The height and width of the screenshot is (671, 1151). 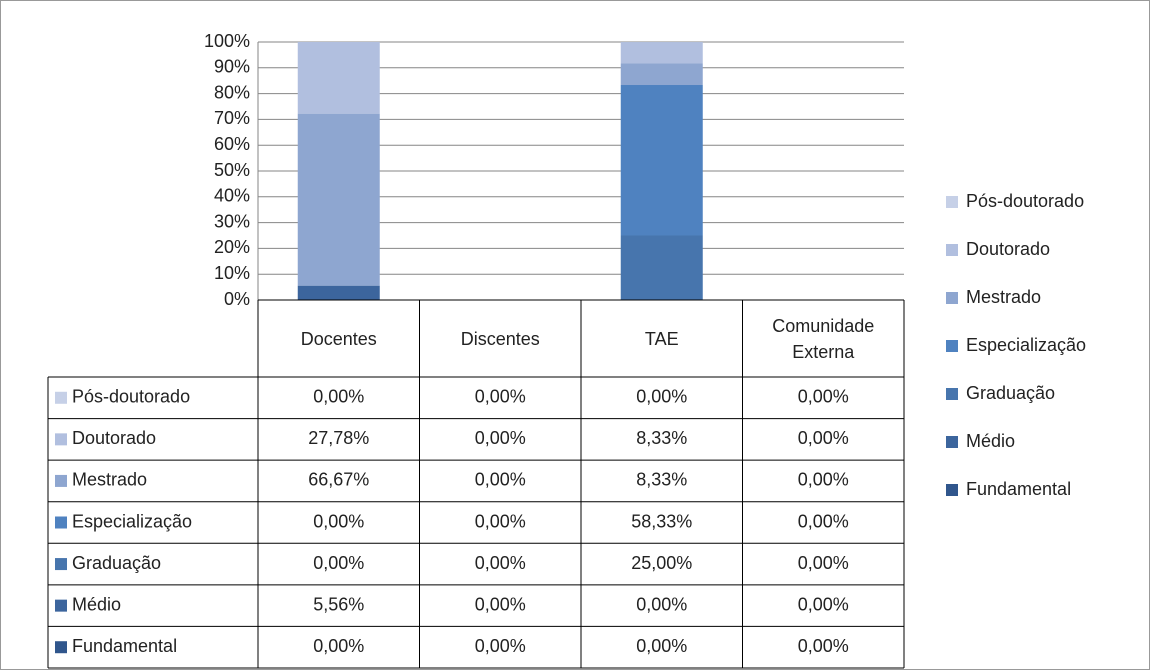 I want to click on y-tick-label: 10%, so click(x=232, y=273).